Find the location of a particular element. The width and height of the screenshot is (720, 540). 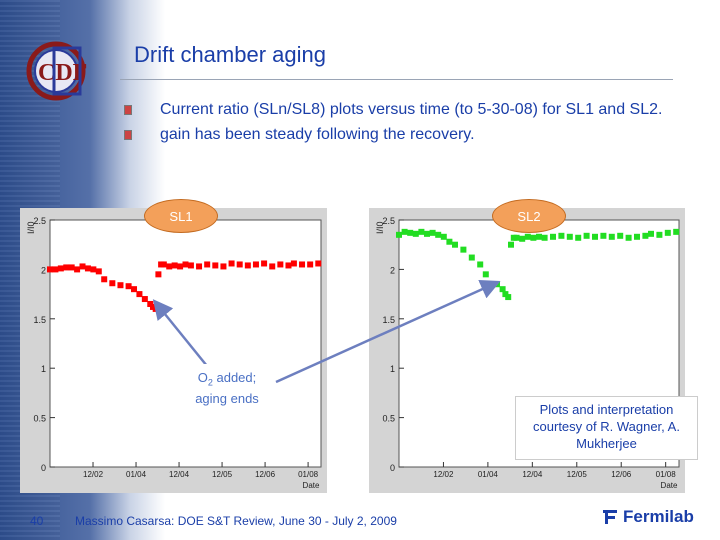

title-divider is located at coordinates (396, 79).